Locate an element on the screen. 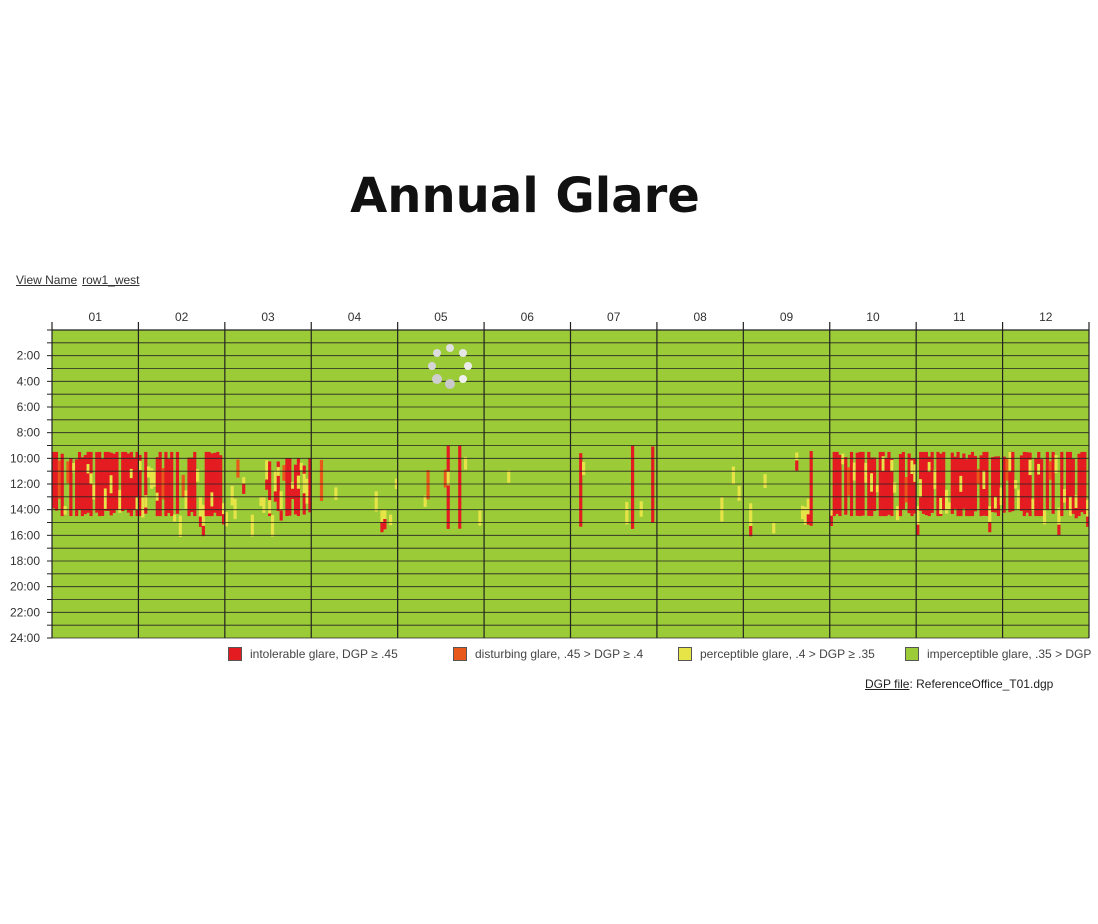 The image size is (1098, 924). legend-swatch-imperceptible is located at coordinates (912, 654).